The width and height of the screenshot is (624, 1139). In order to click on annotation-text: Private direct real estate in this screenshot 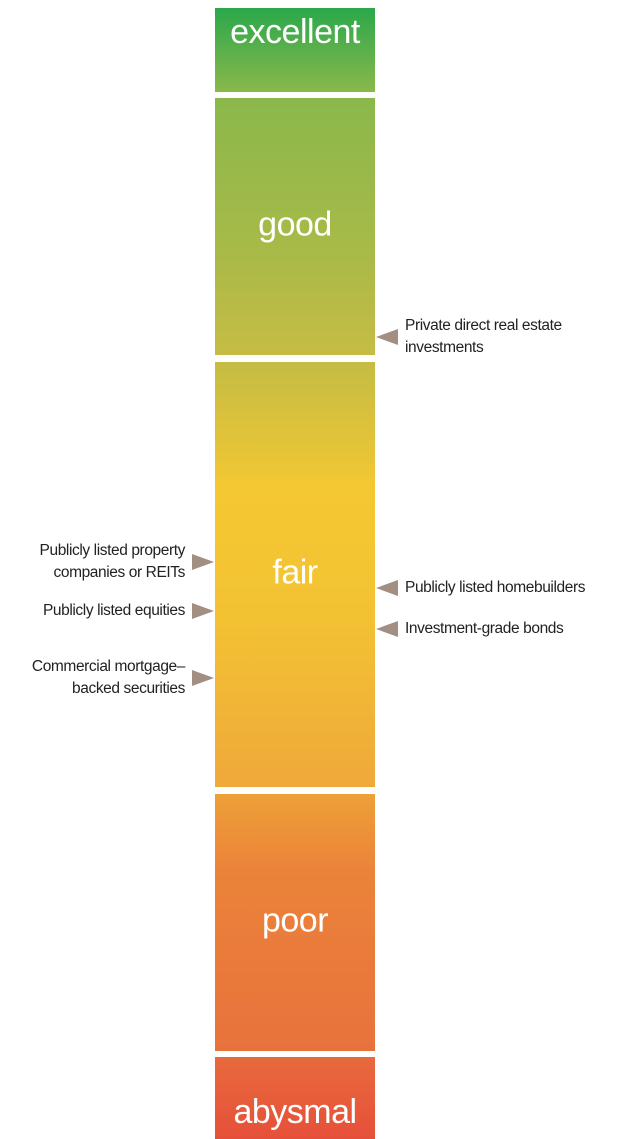, I will do `click(483, 325)`.